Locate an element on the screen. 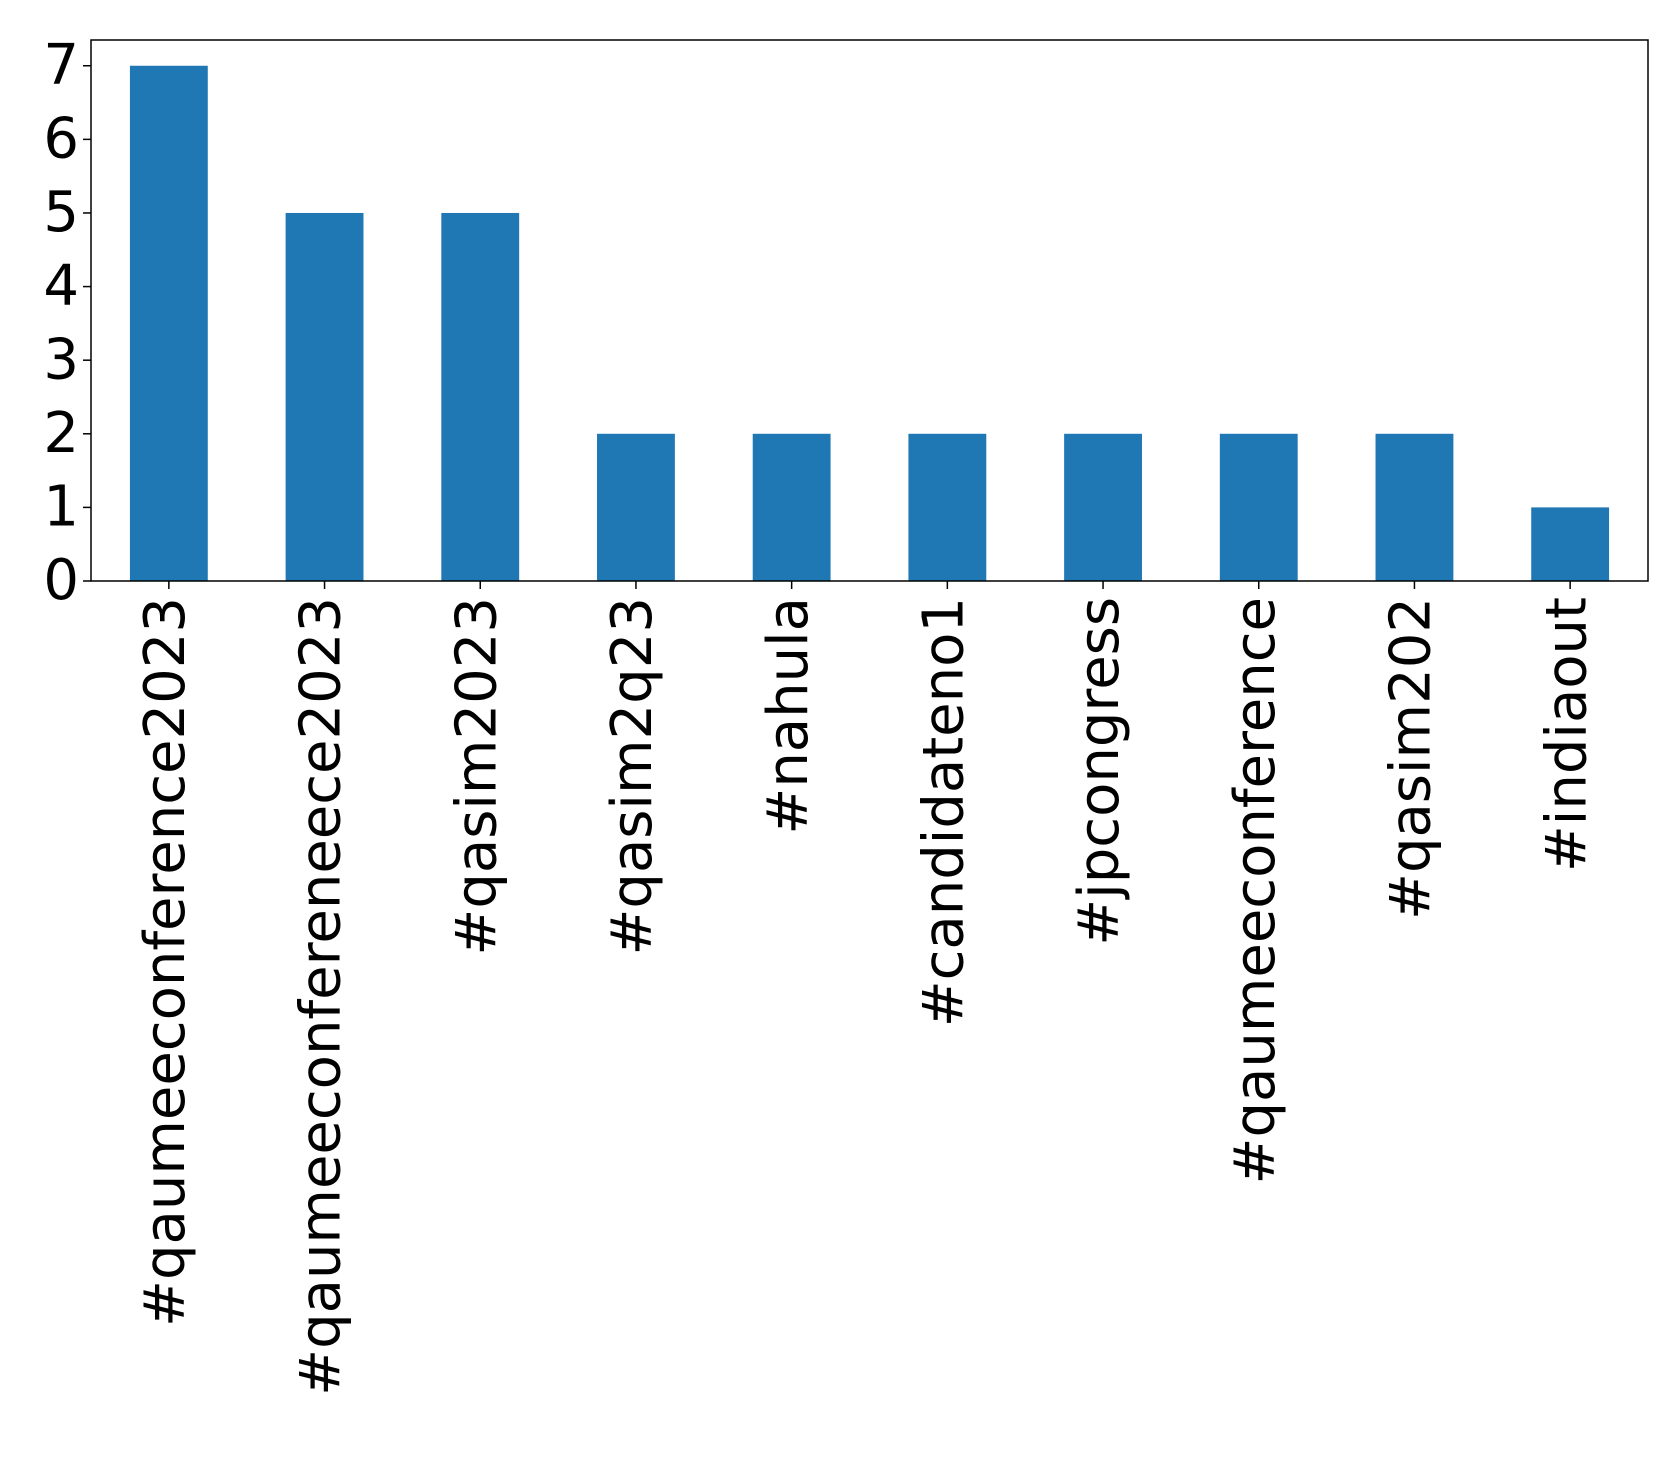 Image resolution: width=1679 pixels, height=1481 pixels. x-tick-label: #qasim2023 is located at coordinates (476, 776).